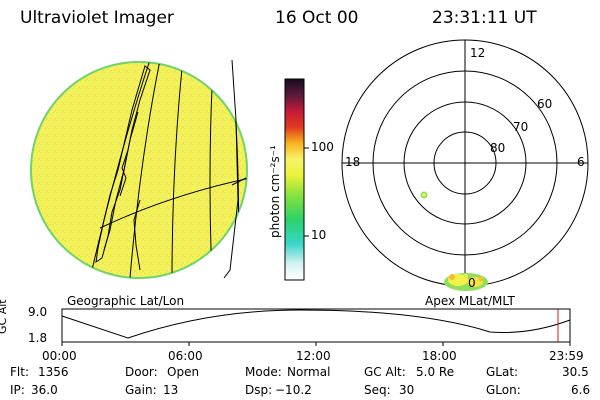  Describe the element at coordinates (171, 390) in the screenshot. I see `gain-value: 13` at that location.